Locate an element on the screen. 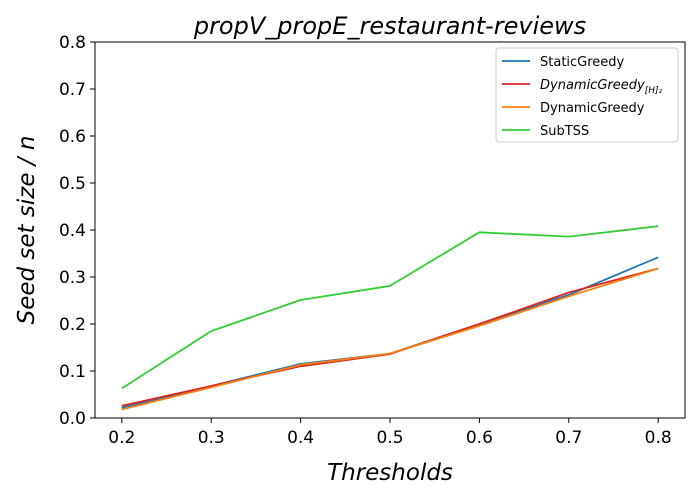 The width and height of the screenshot is (700, 500). y-tick-label: 0.4 is located at coordinates (72, 231).